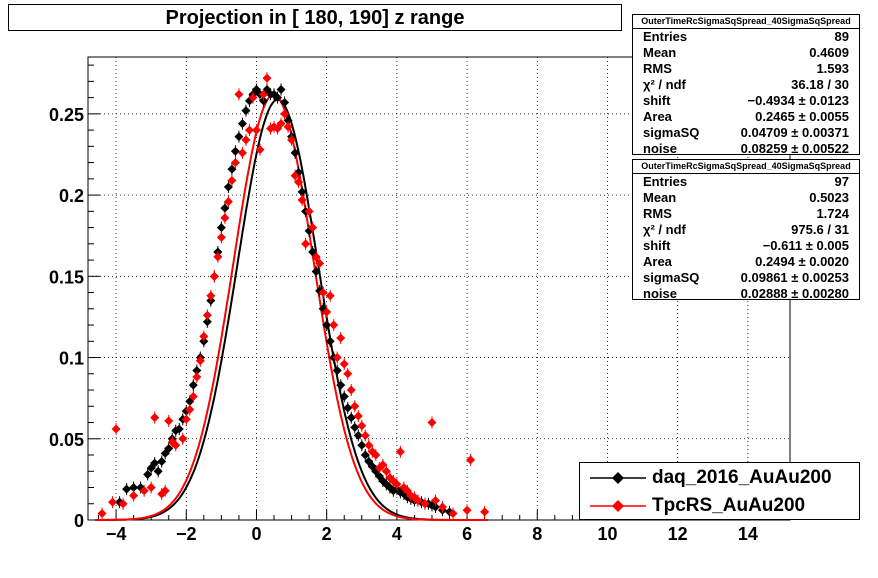 This screenshot has width=878, height=578. Describe the element at coordinates (467, 534) in the screenshot. I see `x-tick-label: 6` at that location.